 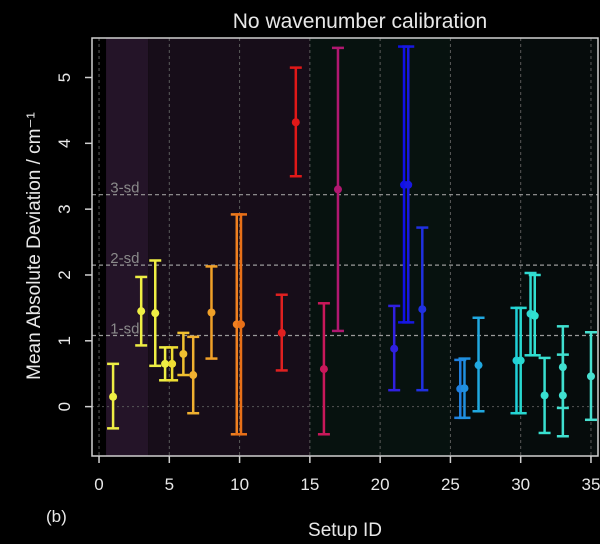 I want to click on reference-line-label: 1-sd, so click(x=124, y=329).